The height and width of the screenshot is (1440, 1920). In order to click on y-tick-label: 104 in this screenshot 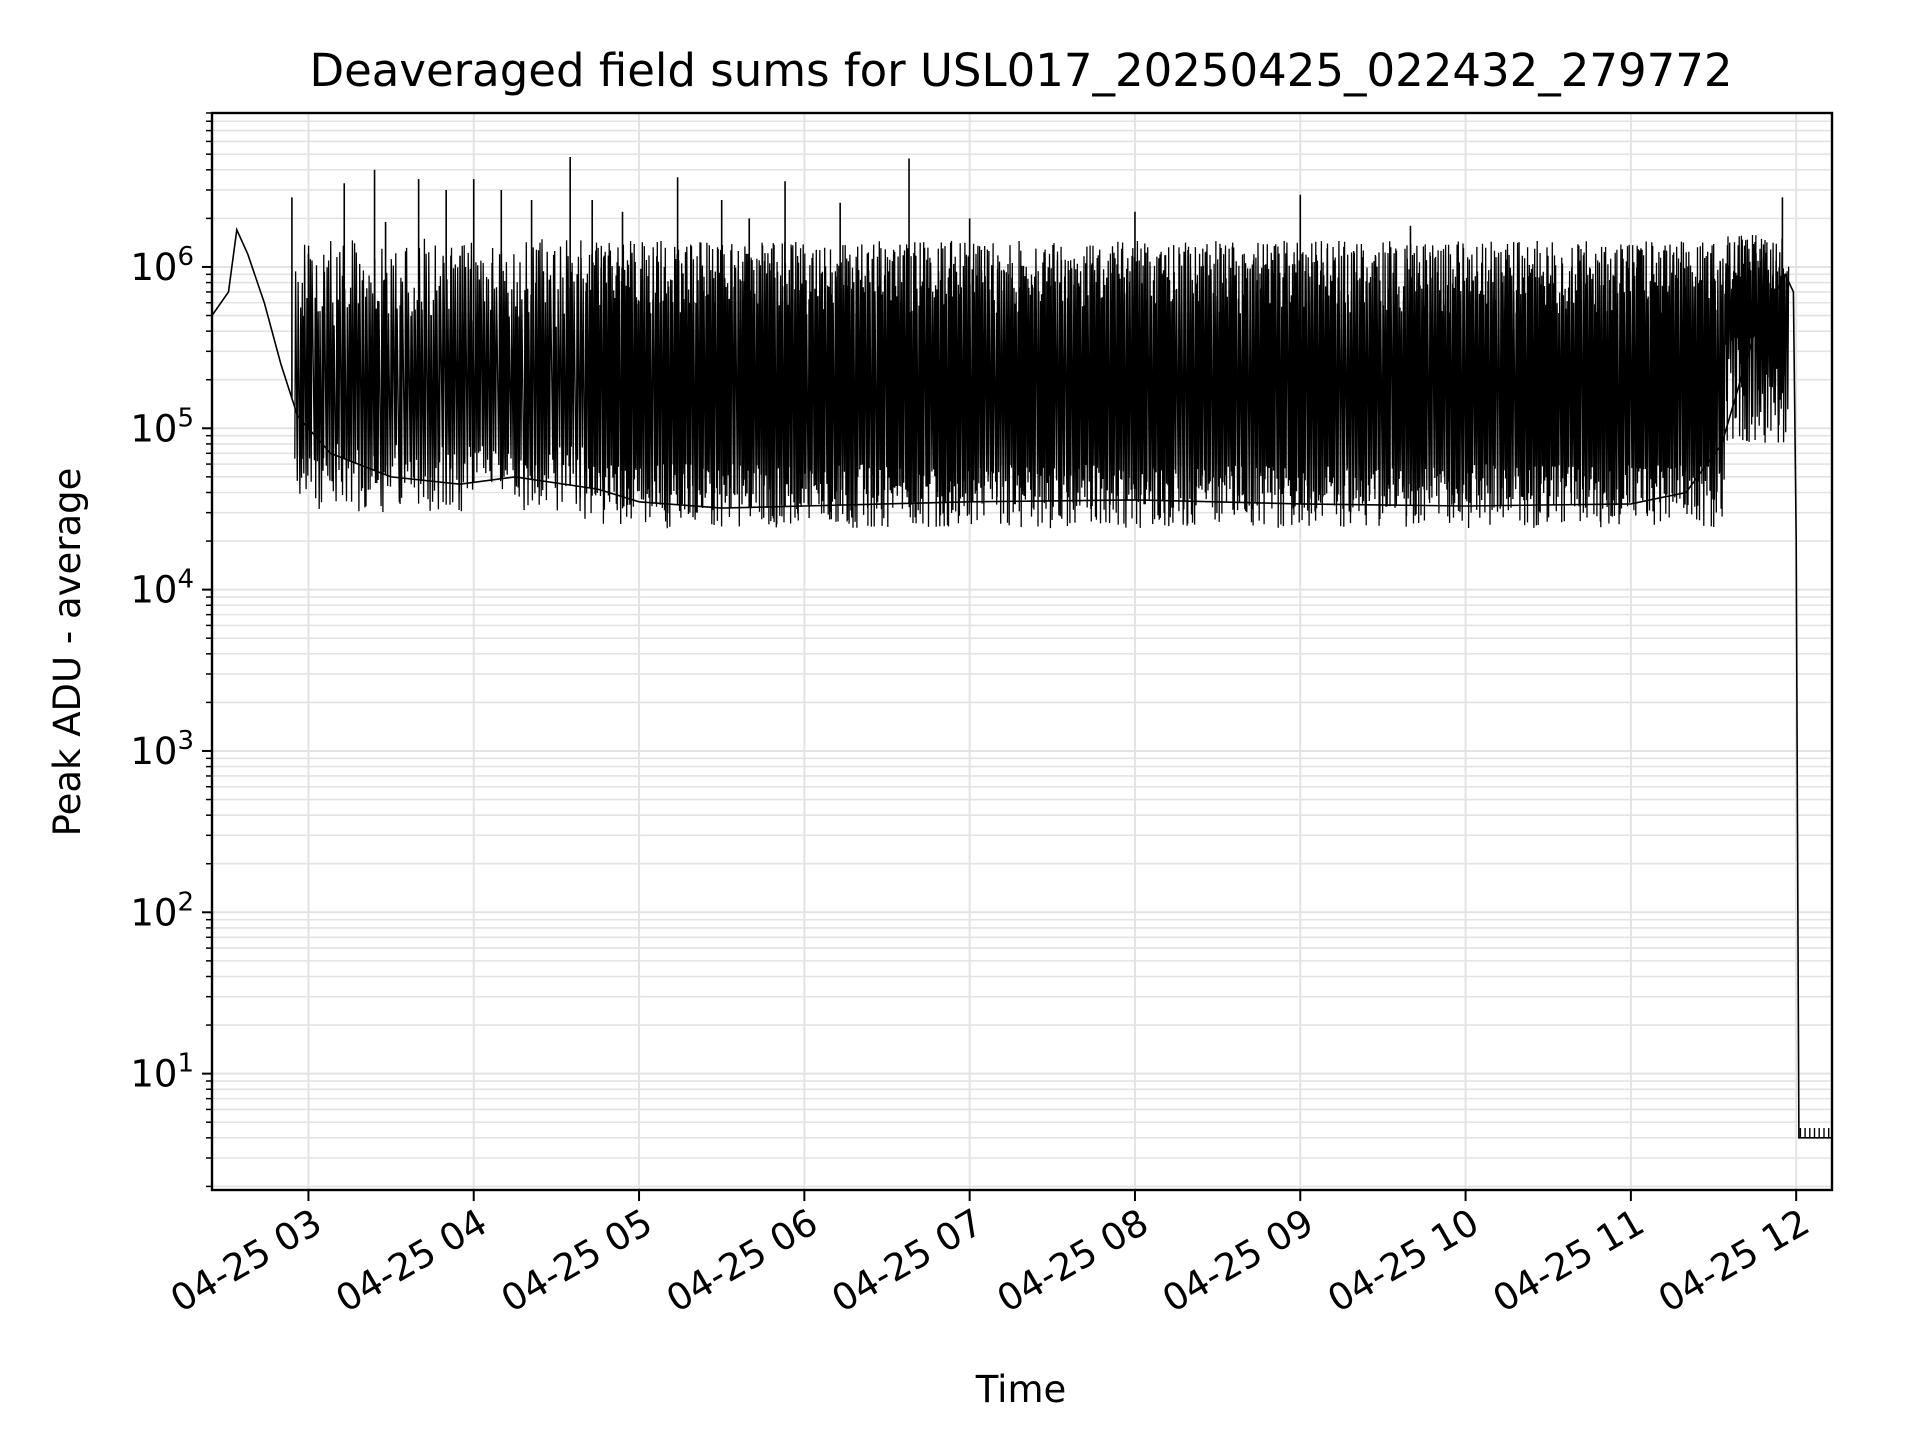, I will do `click(162, 588)`.